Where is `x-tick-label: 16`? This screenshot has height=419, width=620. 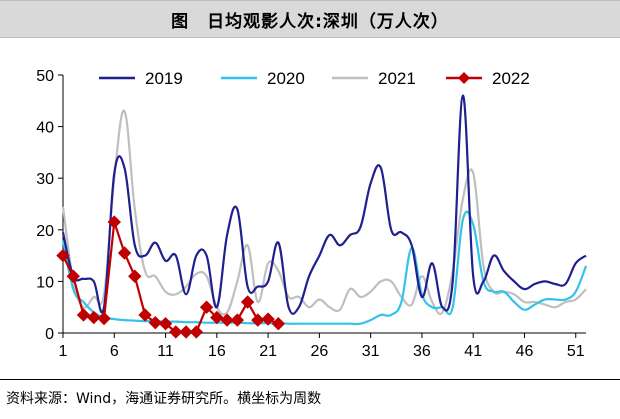
x-tick-label: 16 is located at coordinates (217, 351).